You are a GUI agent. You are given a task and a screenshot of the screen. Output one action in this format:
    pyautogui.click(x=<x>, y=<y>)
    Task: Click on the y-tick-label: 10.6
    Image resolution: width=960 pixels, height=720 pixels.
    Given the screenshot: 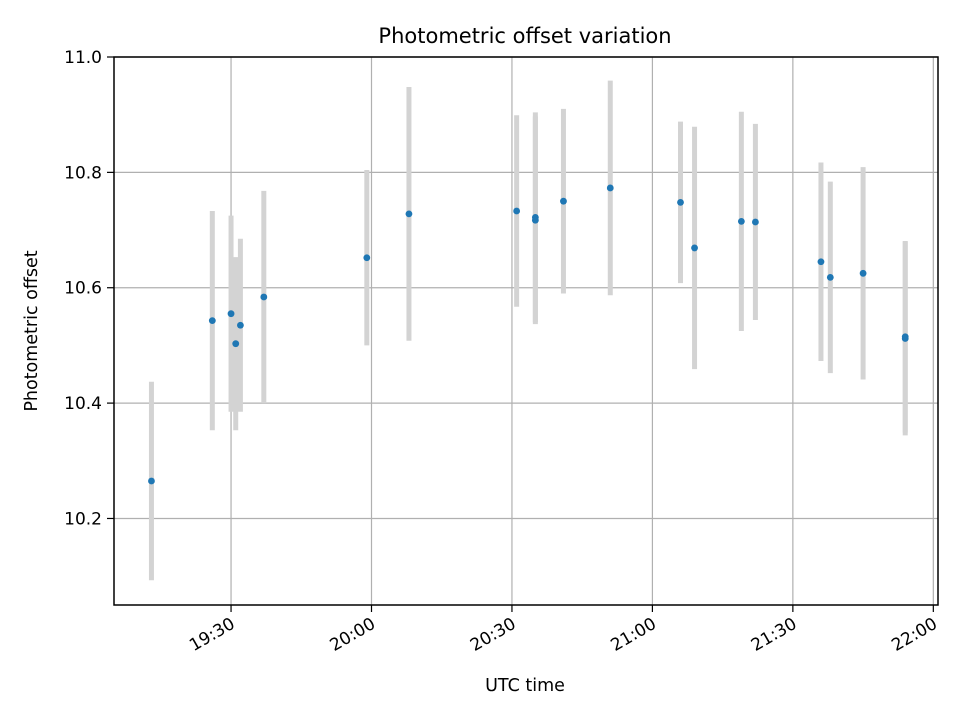 What is the action you would take?
    pyautogui.click(x=83, y=289)
    